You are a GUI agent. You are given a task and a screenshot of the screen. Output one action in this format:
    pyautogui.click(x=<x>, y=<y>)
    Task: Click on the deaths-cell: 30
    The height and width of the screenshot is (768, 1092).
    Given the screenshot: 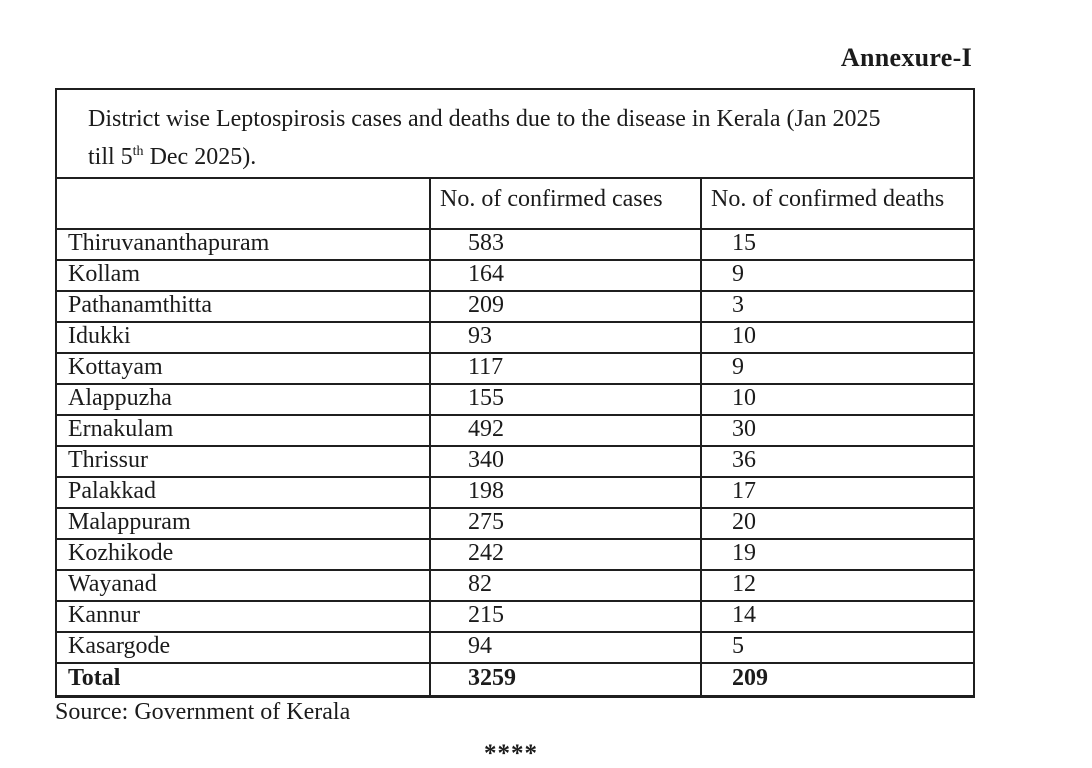 What is the action you would take?
    pyautogui.click(x=837, y=430)
    